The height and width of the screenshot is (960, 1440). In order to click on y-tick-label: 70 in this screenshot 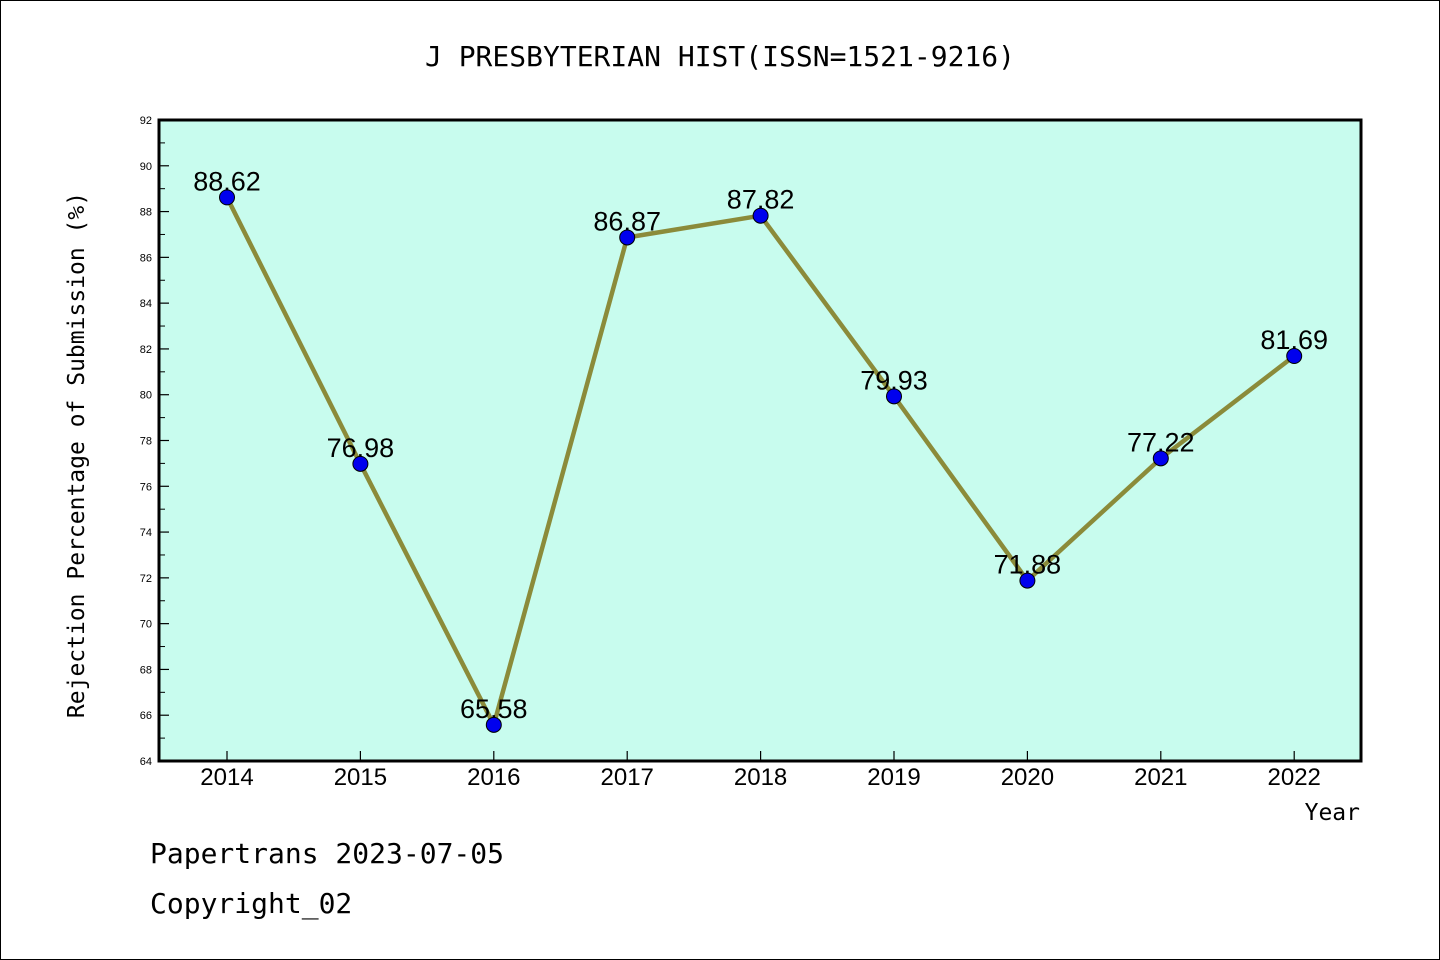, I will do `click(146, 625)`.